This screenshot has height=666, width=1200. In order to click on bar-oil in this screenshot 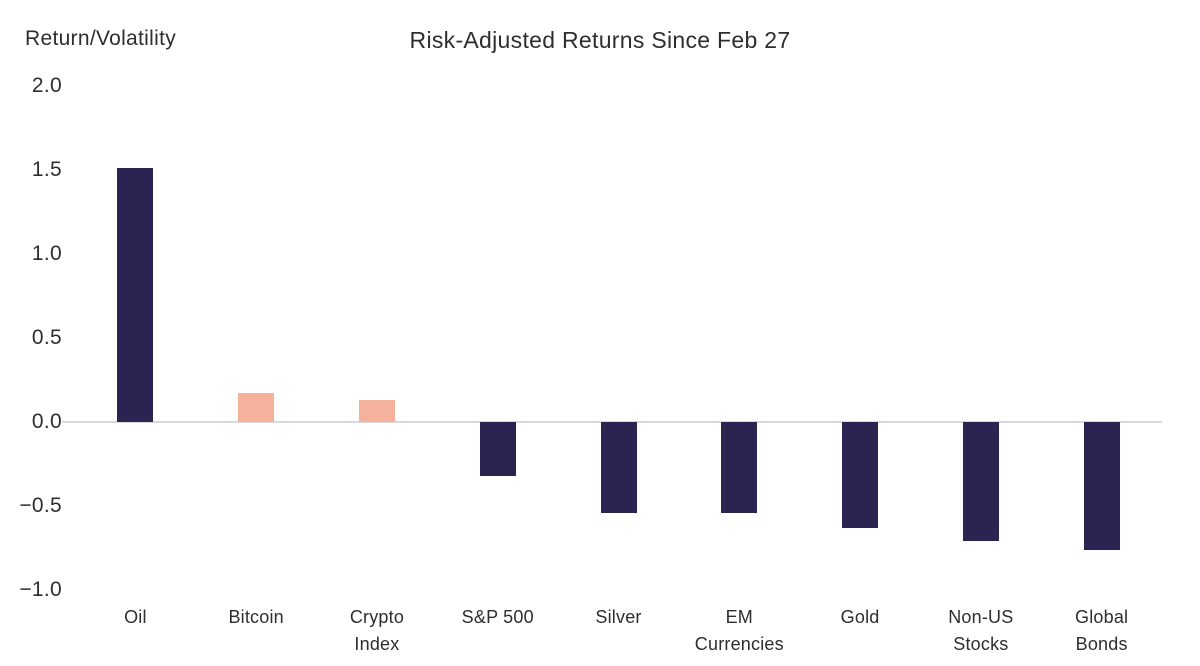, I will do `click(135, 295)`.